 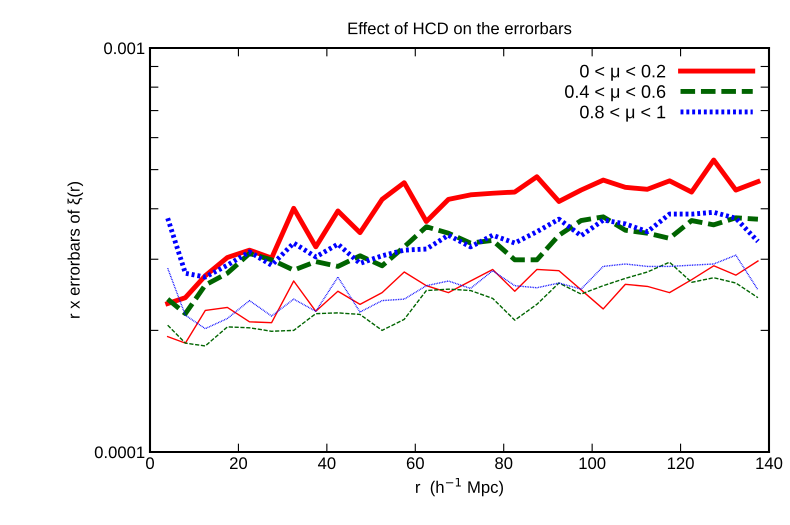 What do you see at coordinates (119, 452) in the screenshot?
I see `y-tick-label: 0.0001` at bounding box center [119, 452].